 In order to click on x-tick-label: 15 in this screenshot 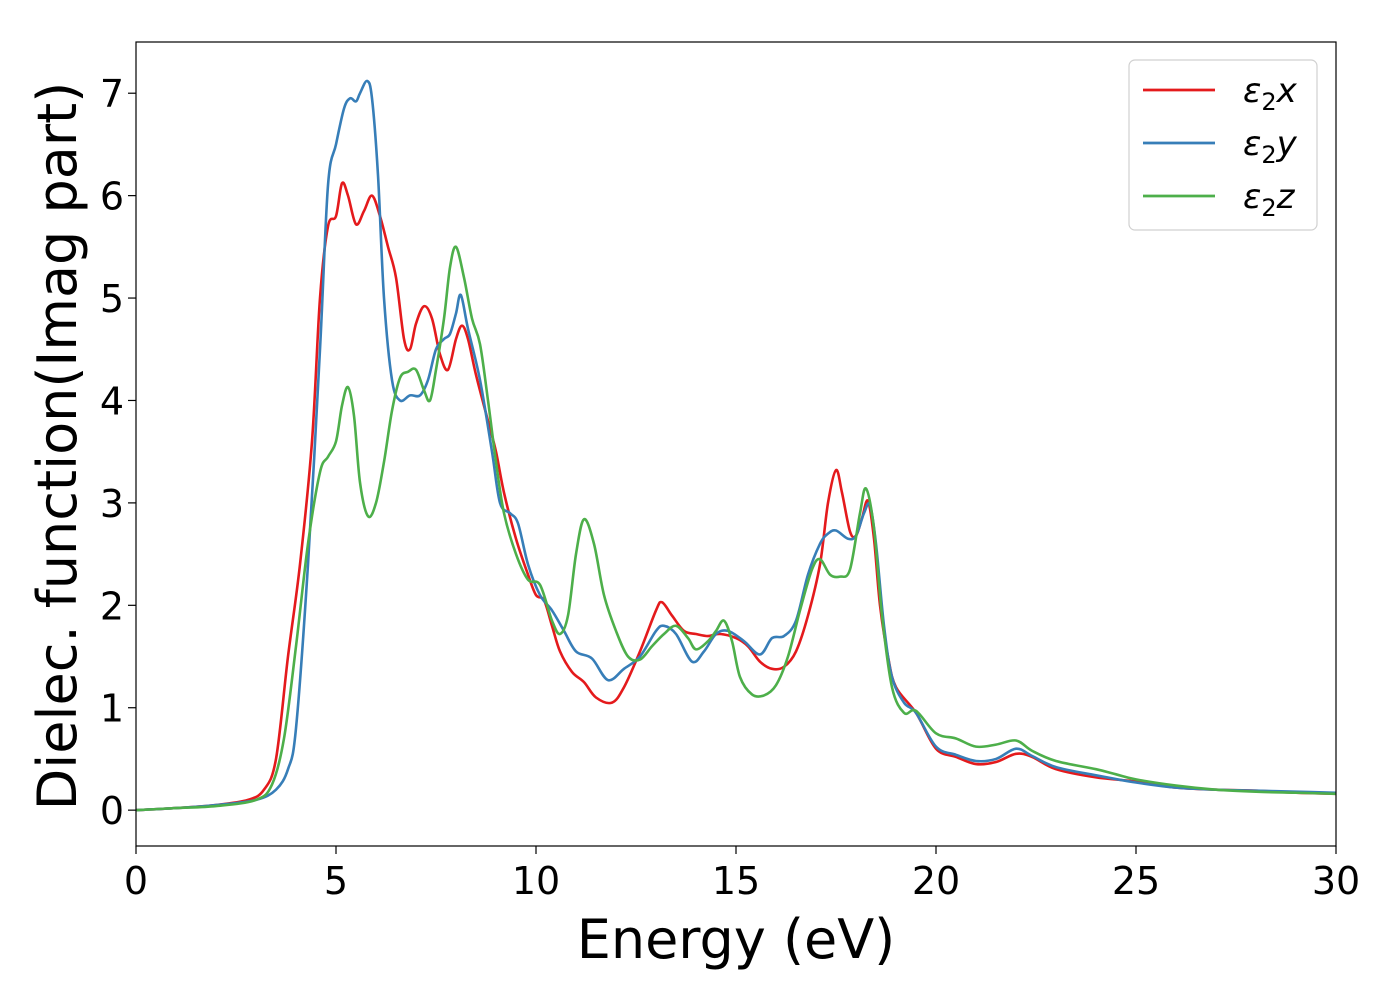, I will do `click(736, 881)`.